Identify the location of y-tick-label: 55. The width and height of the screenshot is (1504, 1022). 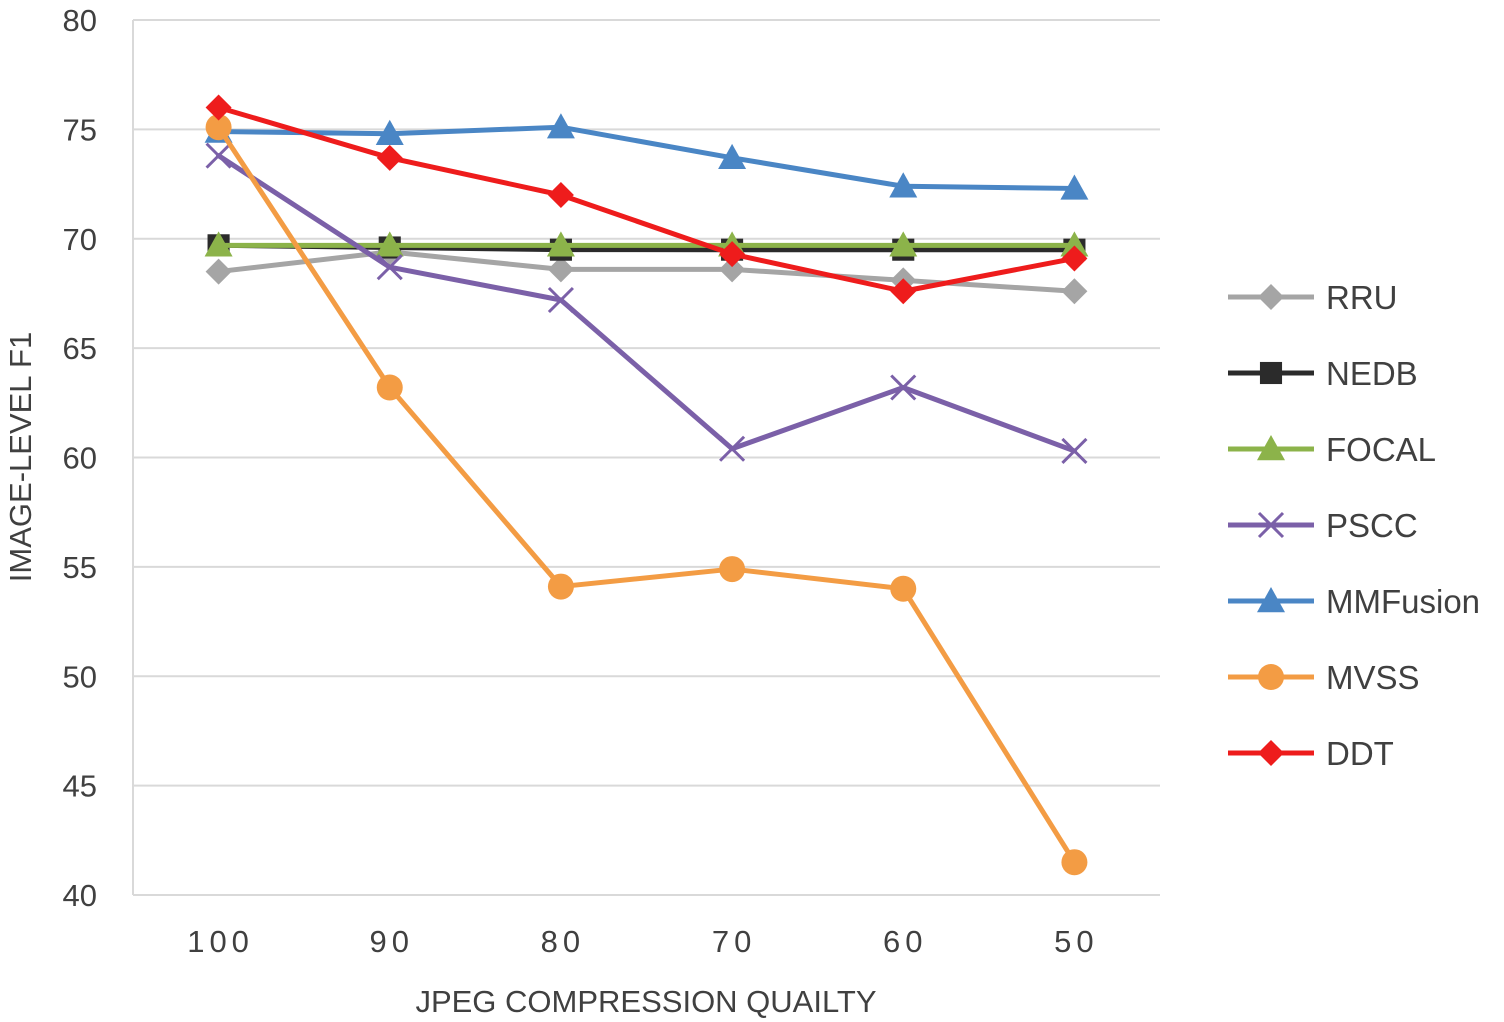
(80, 567).